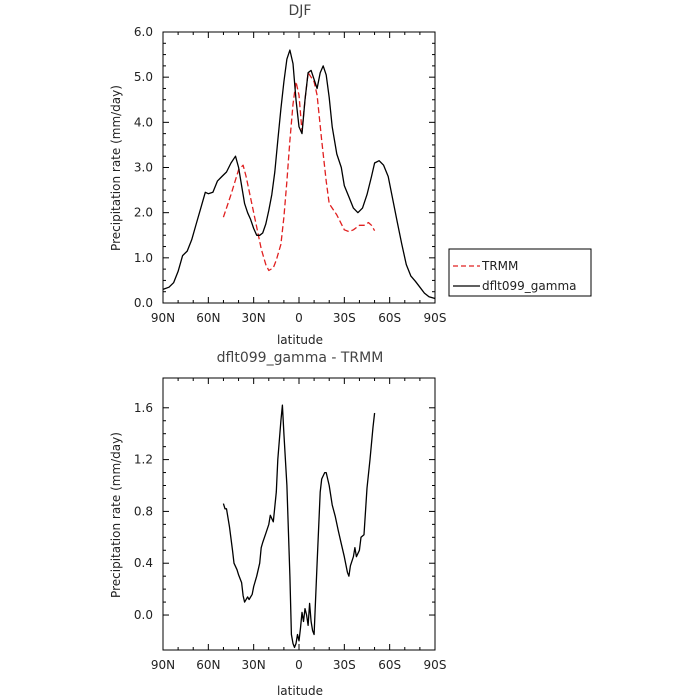 The width and height of the screenshot is (700, 700). Describe the element at coordinates (300, 358) in the screenshot. I see `chart-title: dflt099_gamma - TRMM` at that location.